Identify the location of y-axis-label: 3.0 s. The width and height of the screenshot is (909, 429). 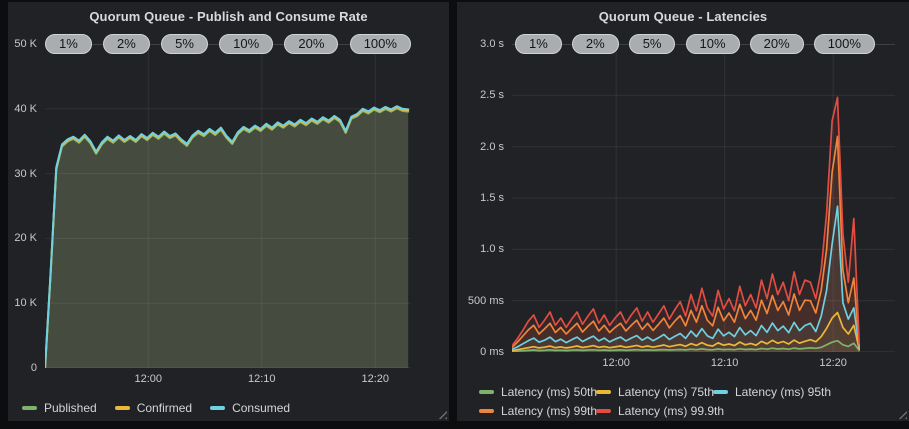
(492, 44).